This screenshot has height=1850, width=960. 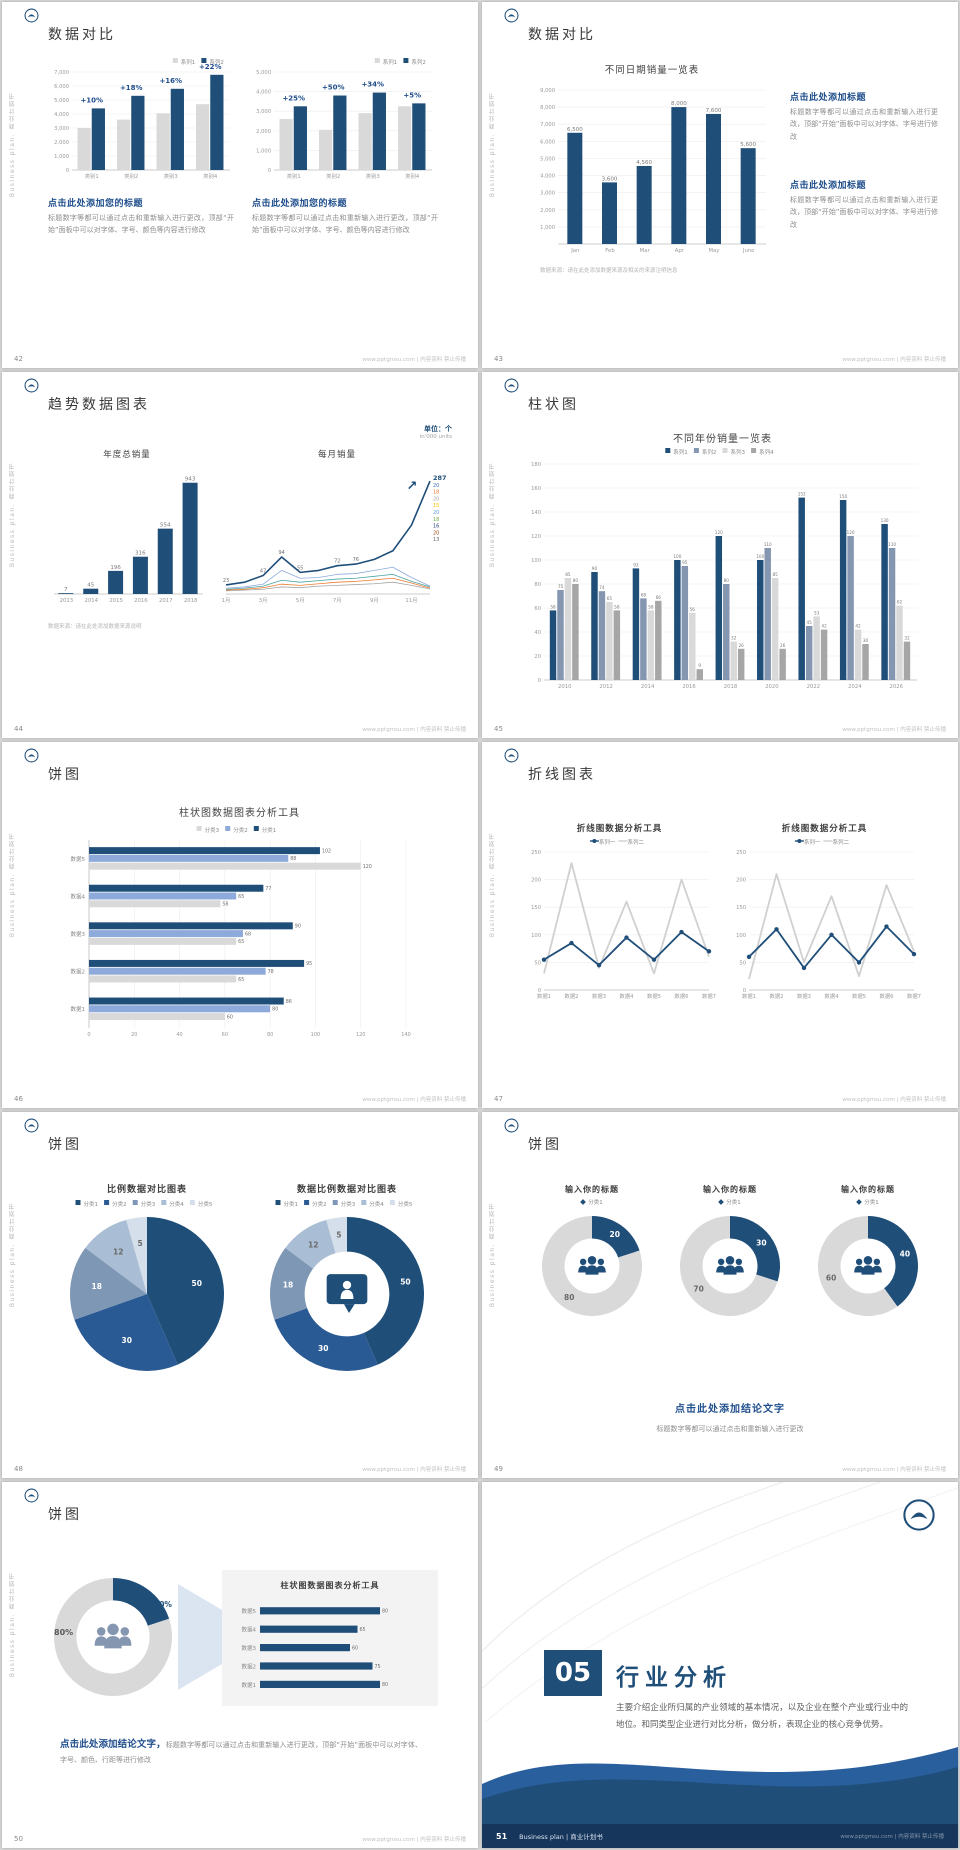 I want to click on svg-text: 2026, so click(x=897, y=687).